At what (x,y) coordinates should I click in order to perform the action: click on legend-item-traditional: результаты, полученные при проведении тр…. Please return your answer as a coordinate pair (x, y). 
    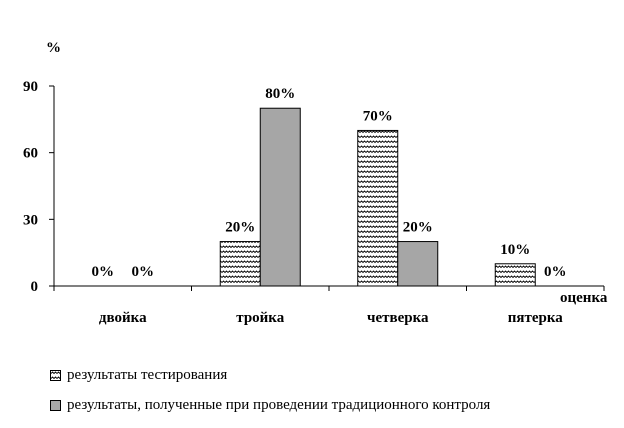
    Looking at the image, I should click on (270, 405).